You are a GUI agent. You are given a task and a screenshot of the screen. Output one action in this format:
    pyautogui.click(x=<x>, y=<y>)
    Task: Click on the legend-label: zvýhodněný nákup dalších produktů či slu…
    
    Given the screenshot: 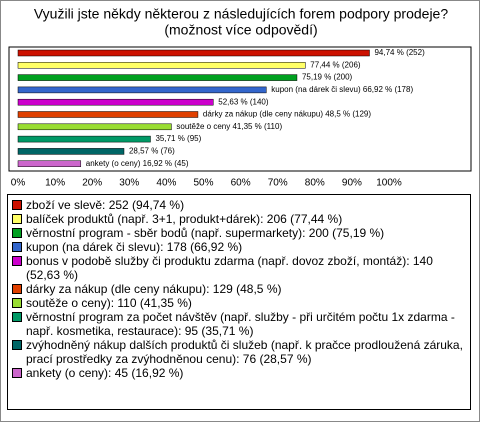 What is the action you would take?
    pyautogui.click(x=244, y=352)
    